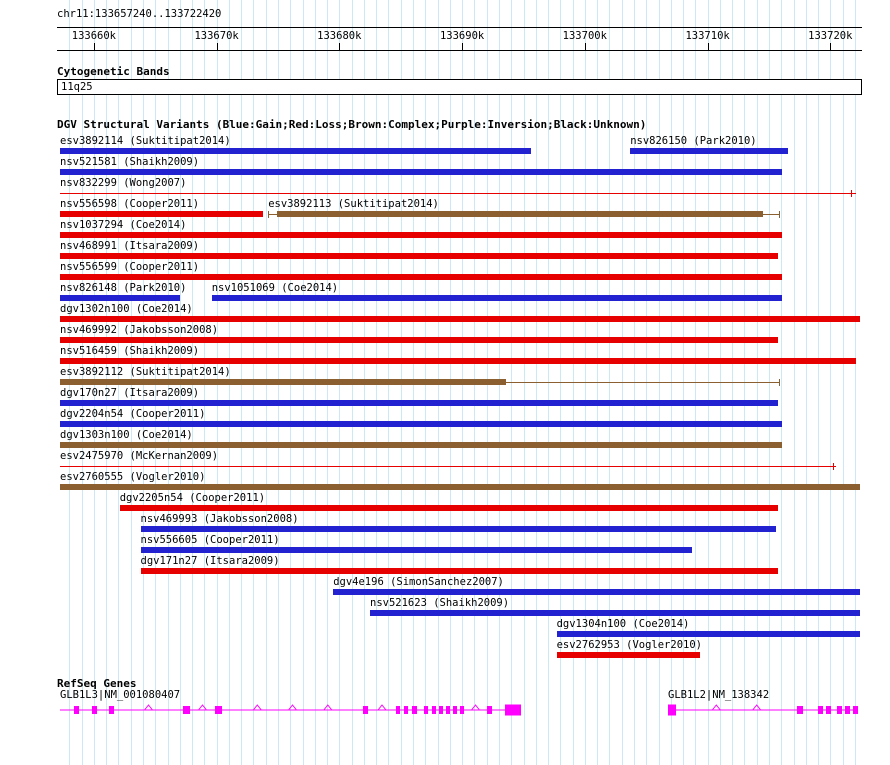  Describe the element at coordinates (130, 246) in the screenshot. I see `variant-label: nsv468991 (Itsara2009)` at that location.